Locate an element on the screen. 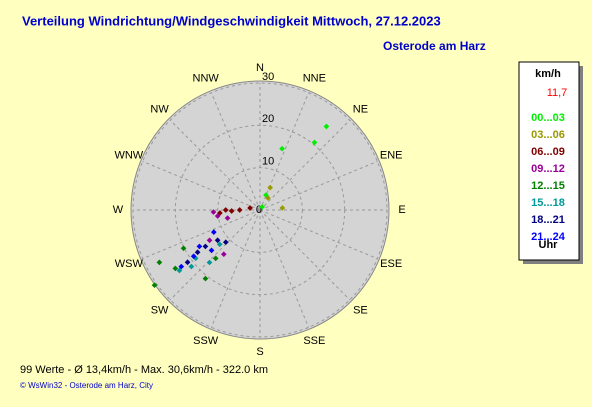 The image size is (592, 407). legend-entry: 18...21 is located at coordinates (548, 220).